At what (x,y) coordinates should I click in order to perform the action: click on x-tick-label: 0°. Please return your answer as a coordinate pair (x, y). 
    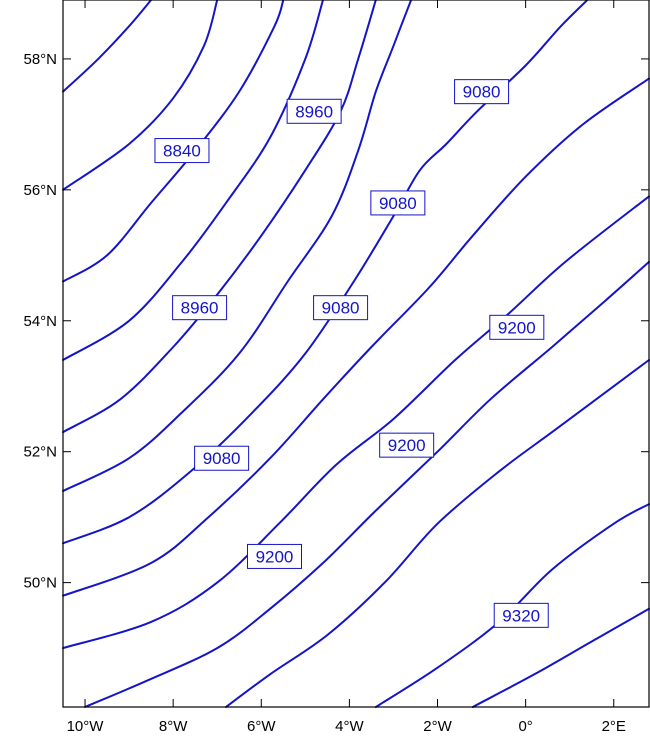
    Looking at the image, I should click on (525, 726).